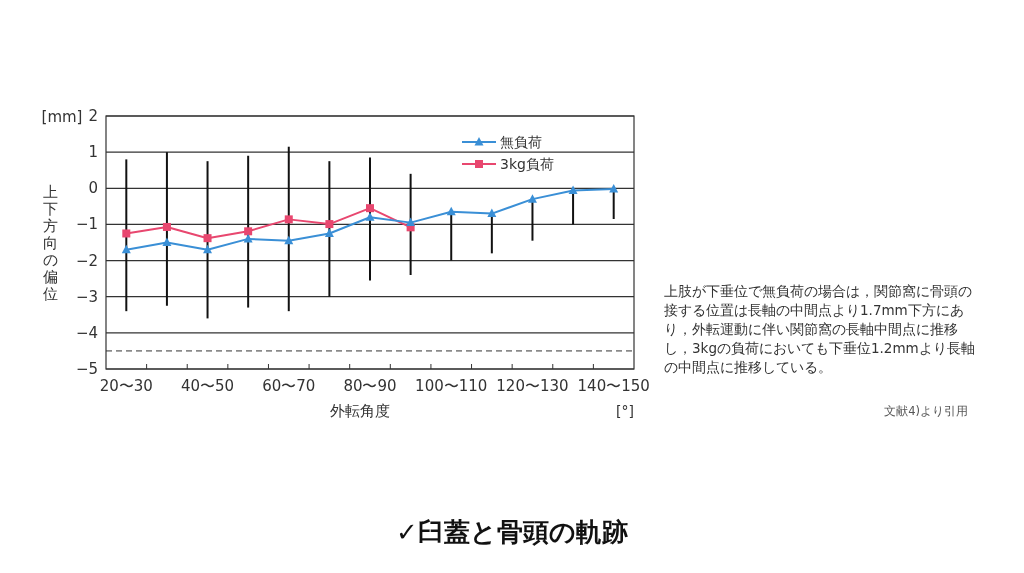  I want to click on x-tick-label: 40〜50, so click(207, 386).